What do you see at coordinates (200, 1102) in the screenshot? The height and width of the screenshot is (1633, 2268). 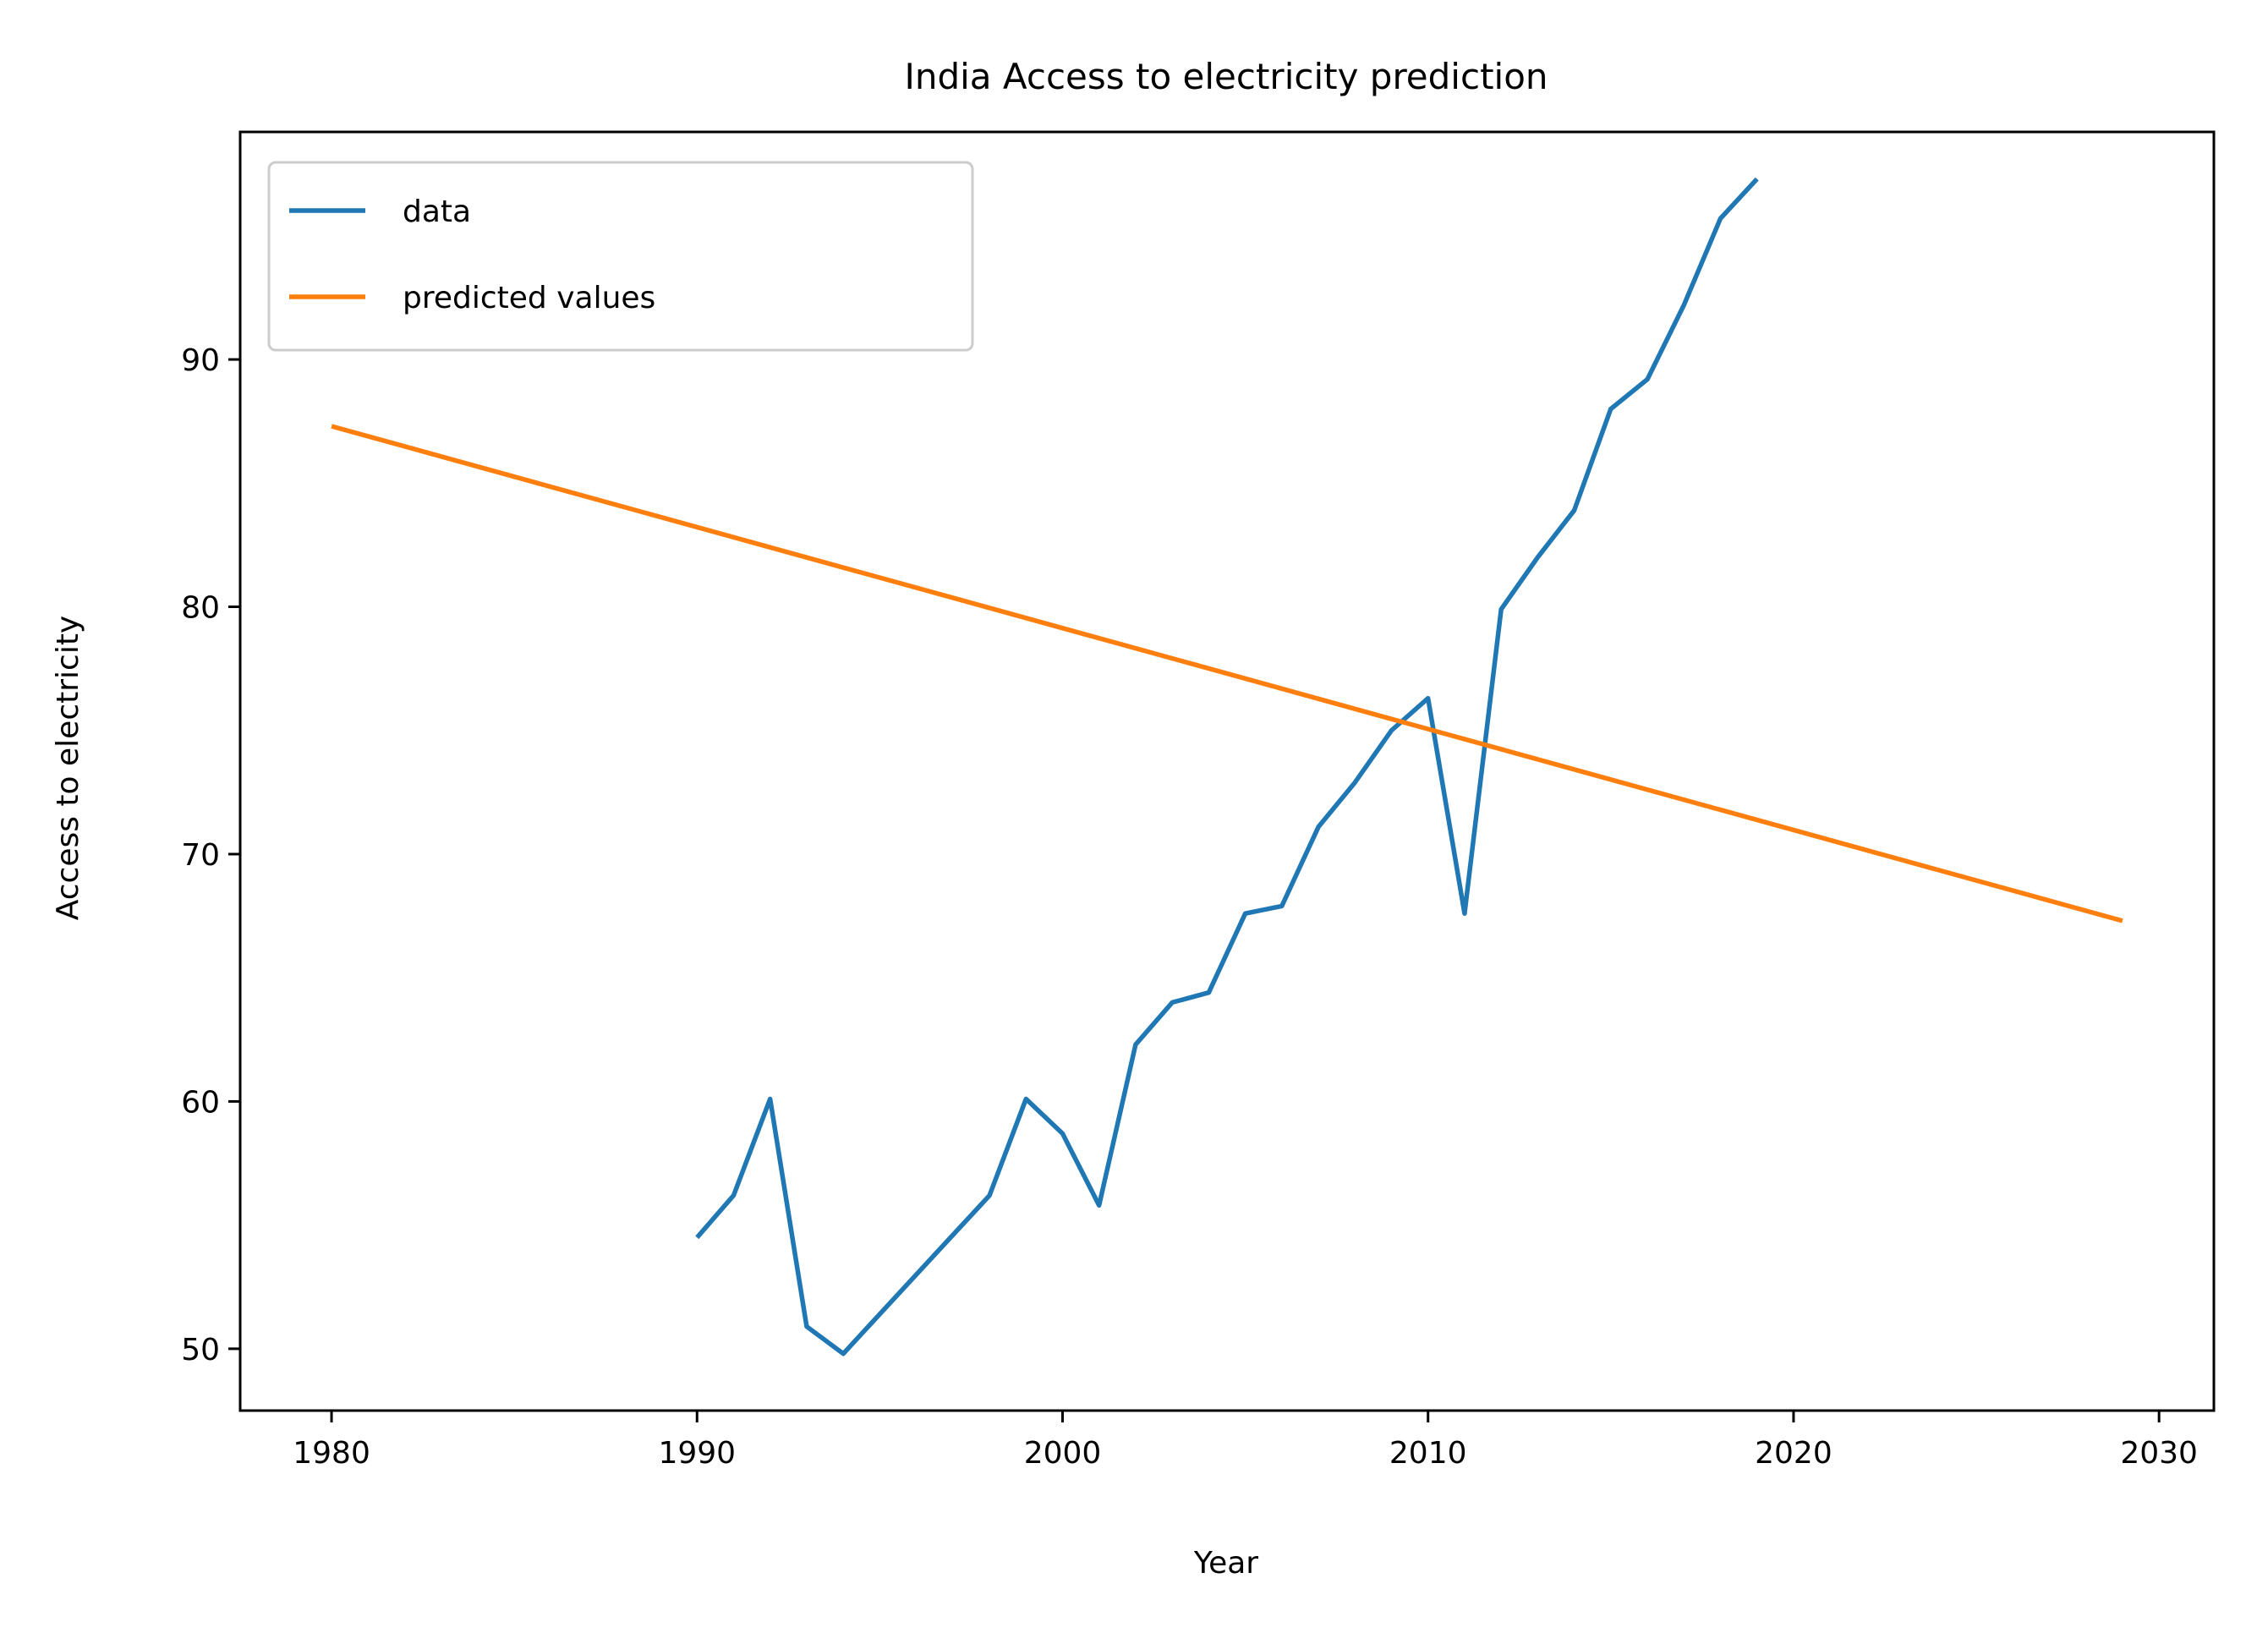 I see `y-tick-label: 60` at bounding box center [200, 1102].